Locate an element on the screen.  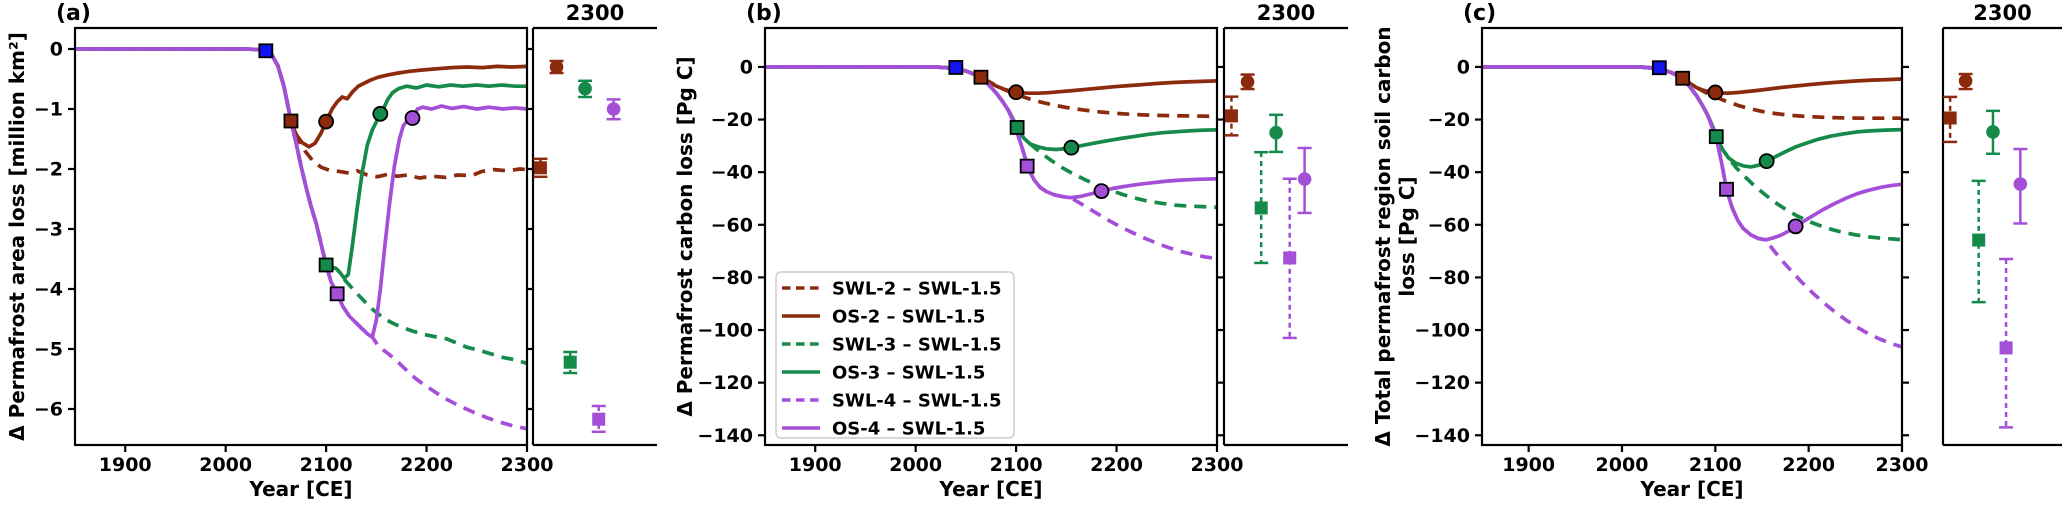
y-tick-label: −20 is located at coordinates (1449, 120).